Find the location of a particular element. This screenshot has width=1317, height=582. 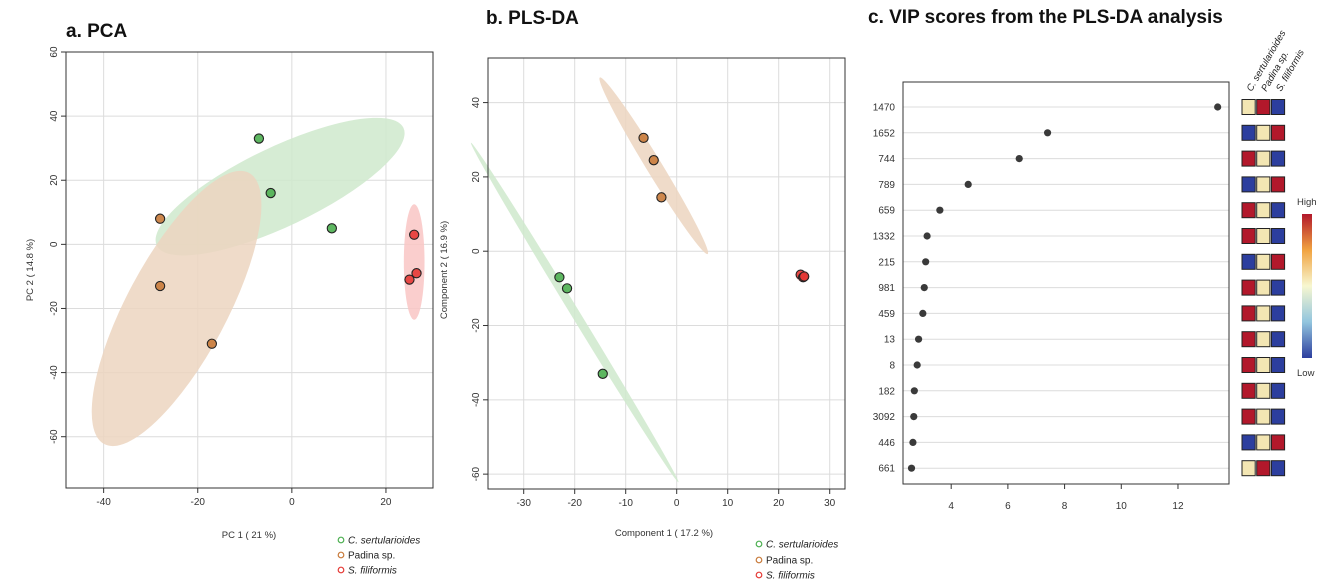

pca-y-tick-label: -20 is located at coordinates (54, 308).